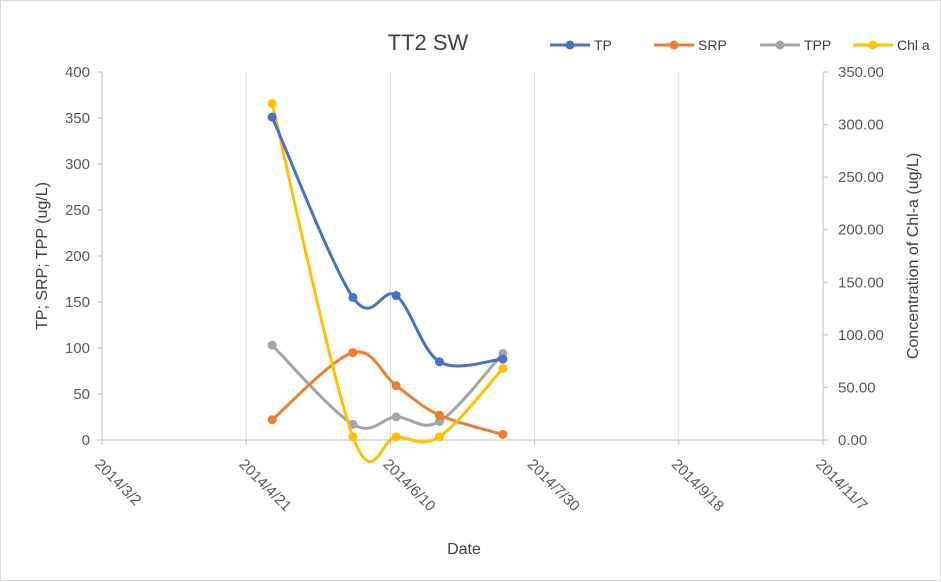 Image resolution: width=941 pixels, height=582 pixels. I want to click on legend-marker-srp, so click(674, 45).